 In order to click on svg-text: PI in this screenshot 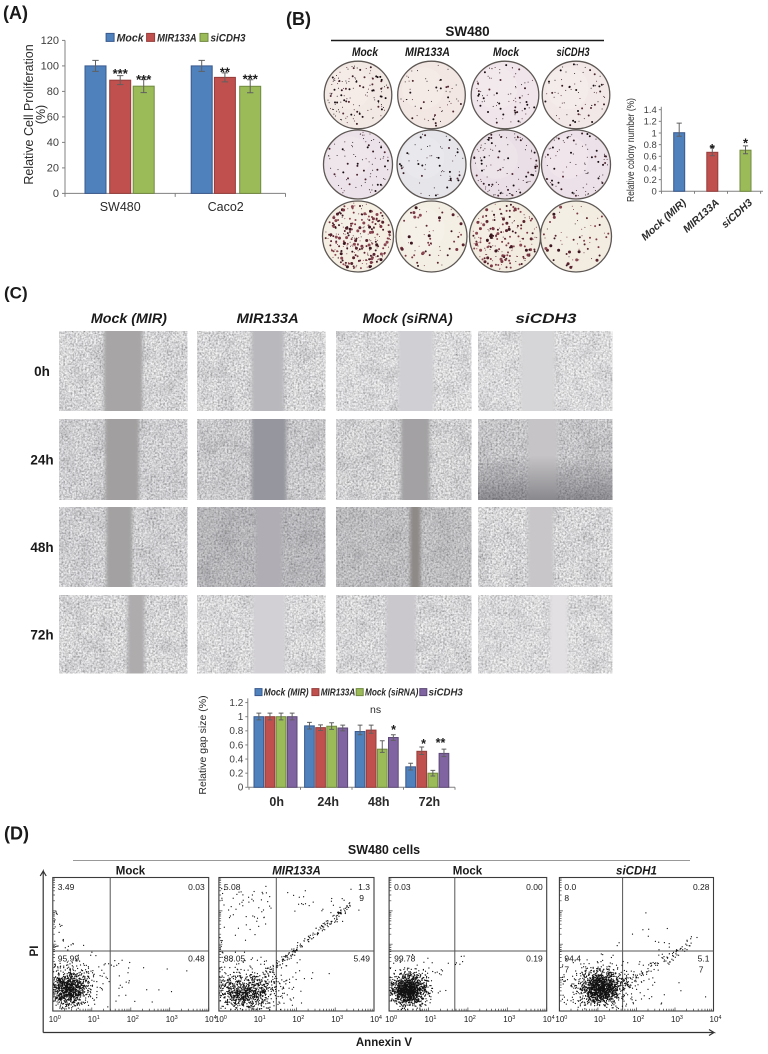, I will do `click(35, 951)`.